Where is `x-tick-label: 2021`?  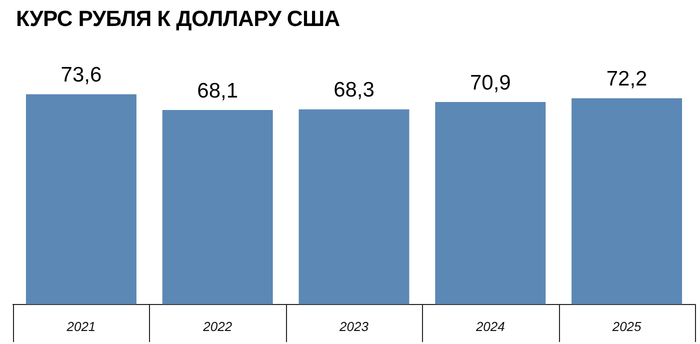 x-tick-label: 2021 is located at coordinates (81, 326).